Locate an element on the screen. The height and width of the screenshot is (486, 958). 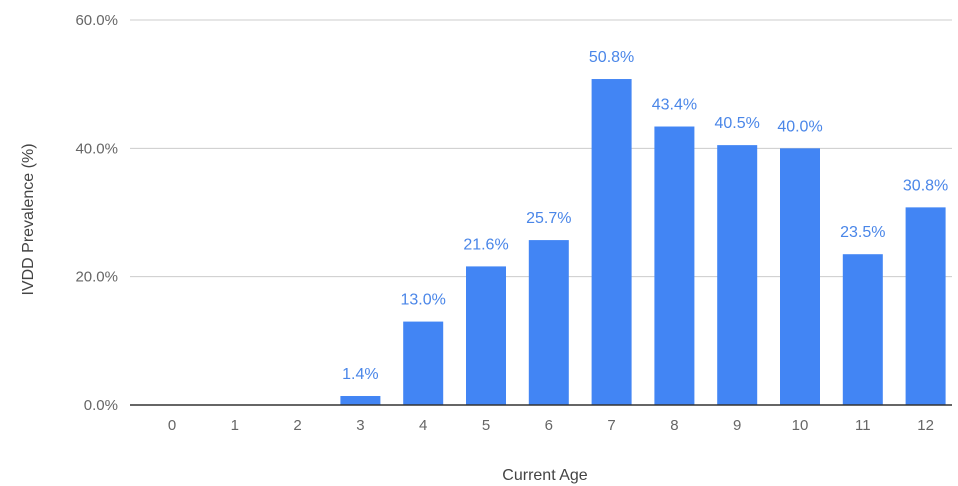
x-tick-label-5: 5 is located at coordinates (486, 425).